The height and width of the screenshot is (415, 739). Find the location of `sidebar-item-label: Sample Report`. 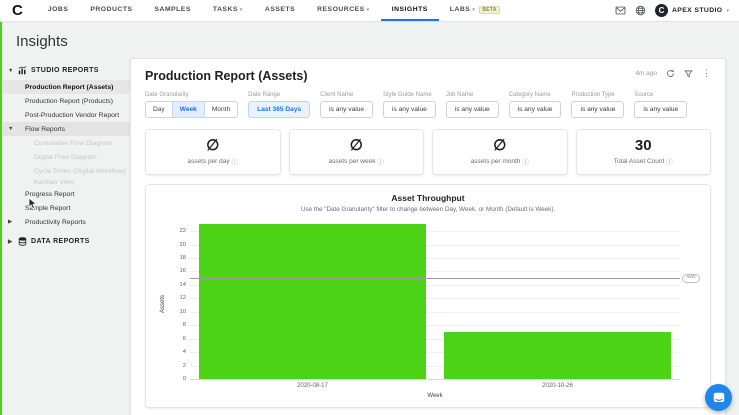

sidebar-item-label: Sample Report is located at coordinates (48, 208).